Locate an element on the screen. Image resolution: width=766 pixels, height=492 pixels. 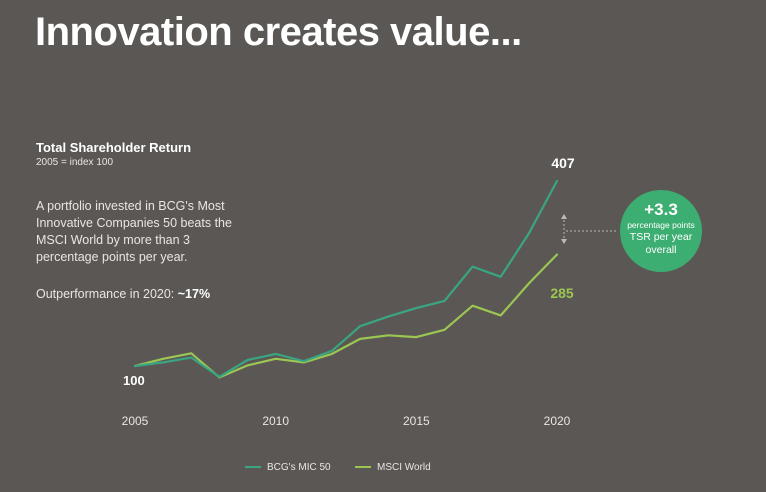
badge-value: +3.3 is located at coordinates (661, 209).